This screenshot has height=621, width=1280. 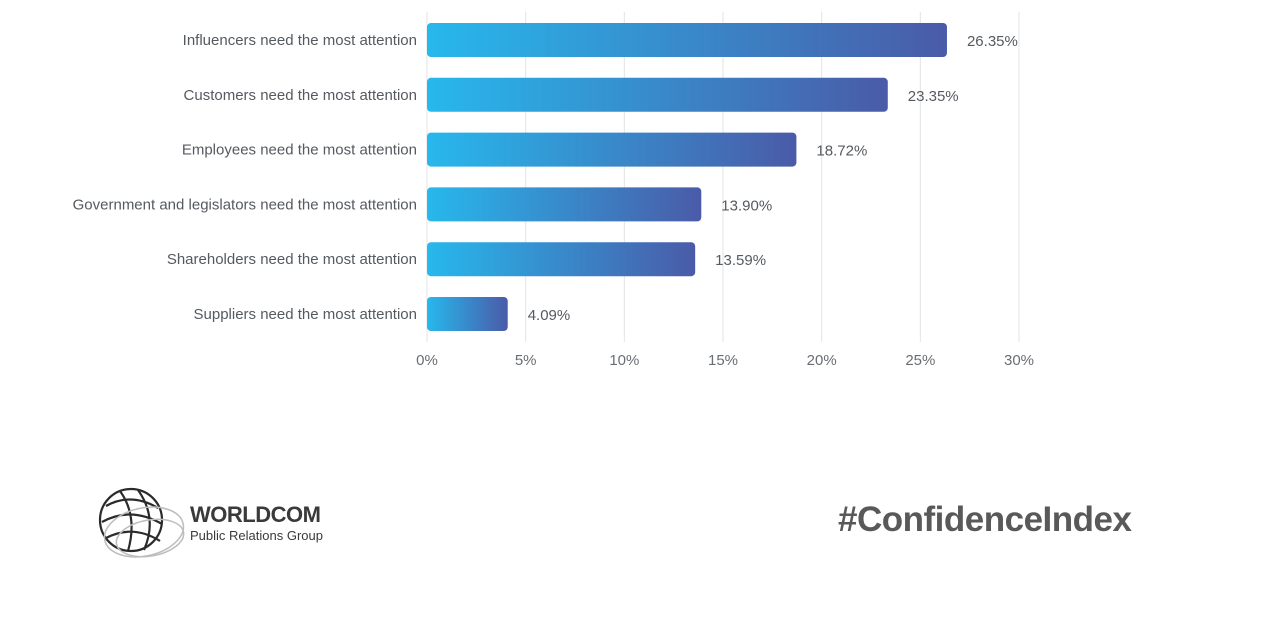 I want to click on x-tick-label: 25%, so click(x=920, y=360).